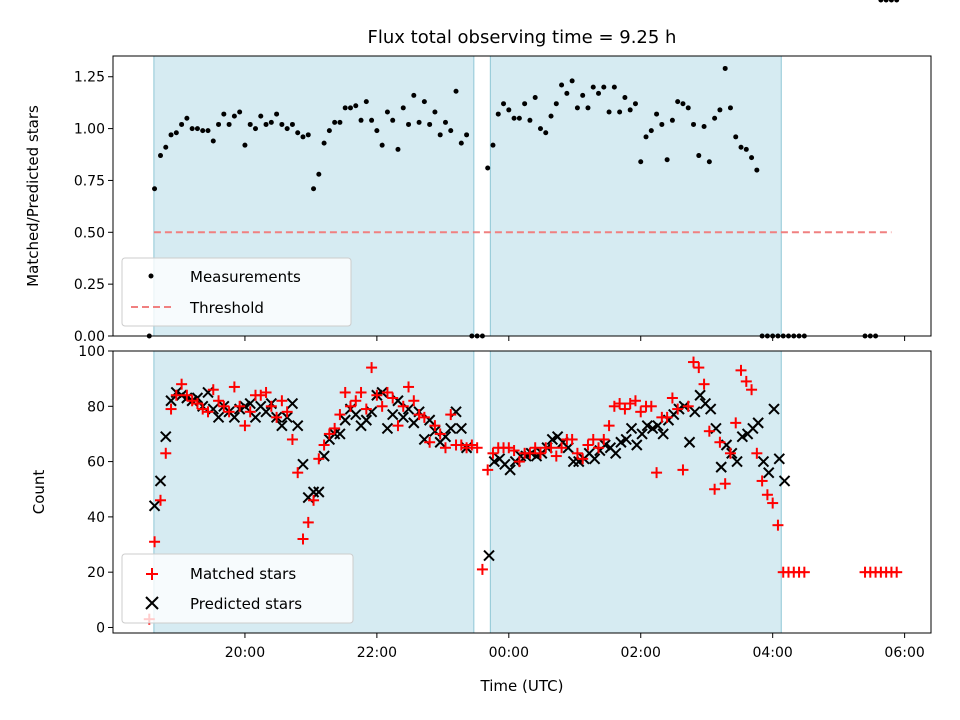  What do you see at coordinates (96, 518) in the screenshot?
I see `y-tick-label: 40` at bounding box center [96, 518].